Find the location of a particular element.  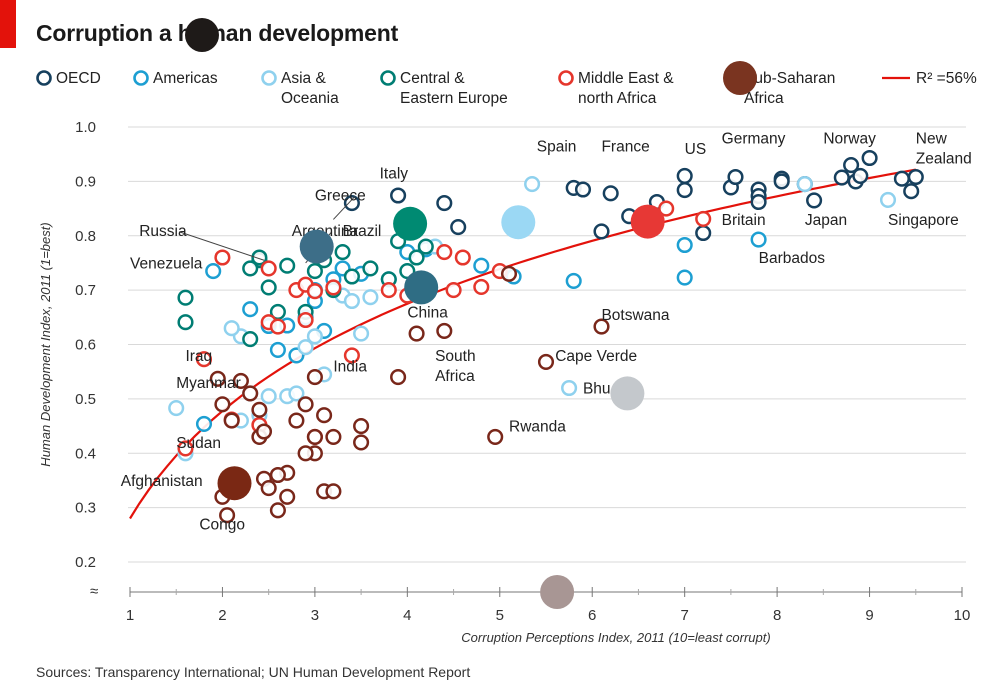

country-label: Singapore is located at coordinates (923, 220).